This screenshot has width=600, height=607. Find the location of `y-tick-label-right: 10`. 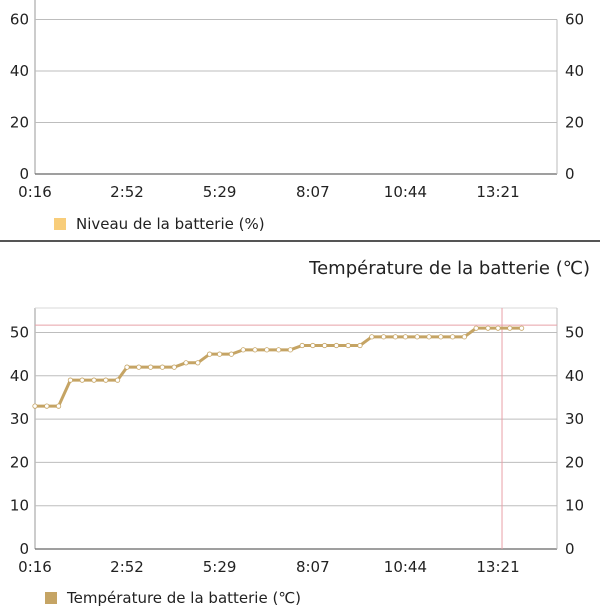

y-tick-label-right: 10 is located at coordinates (574, 506).